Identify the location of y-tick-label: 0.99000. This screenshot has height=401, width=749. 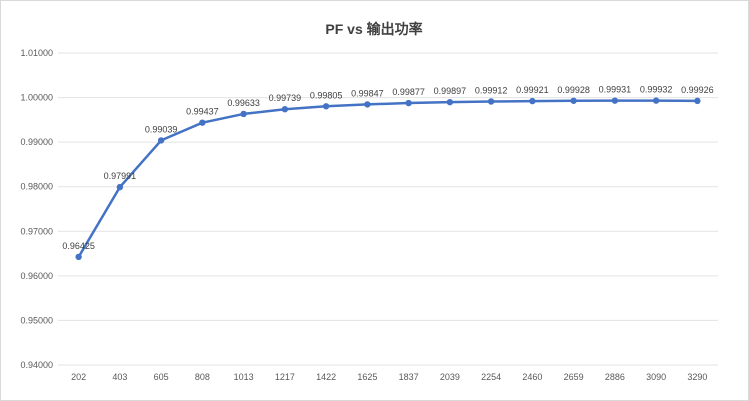
(36, 142).